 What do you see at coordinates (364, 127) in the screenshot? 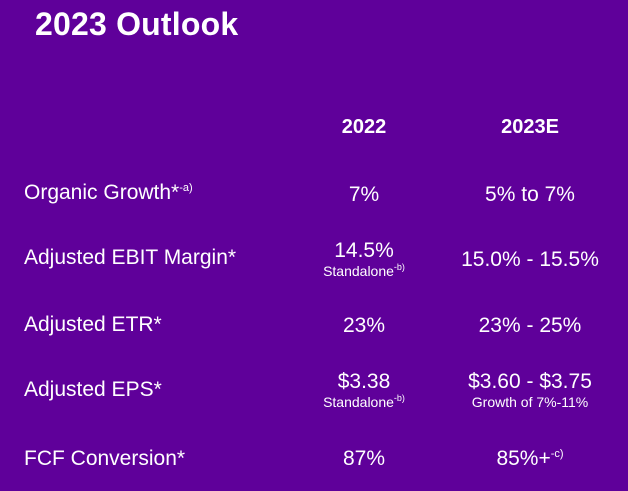
I see `column-header-2022: 2022` at bounding box center [364, 127].